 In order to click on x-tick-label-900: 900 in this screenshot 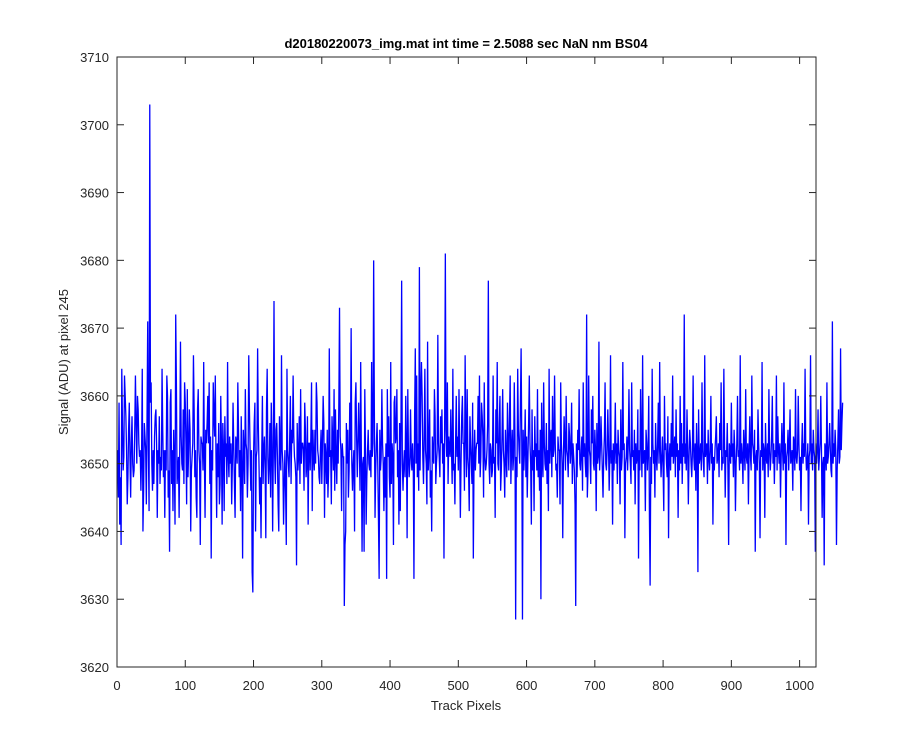, I will do `click(732, 685)`.